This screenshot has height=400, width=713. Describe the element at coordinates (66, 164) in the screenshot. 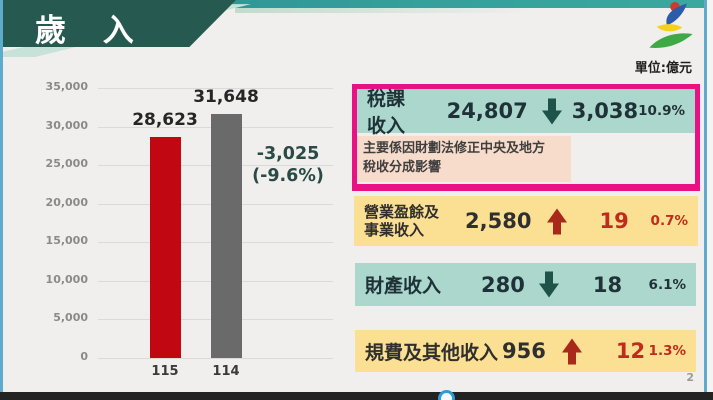

I see `y-axis-tick-label: 25,000` at that location.